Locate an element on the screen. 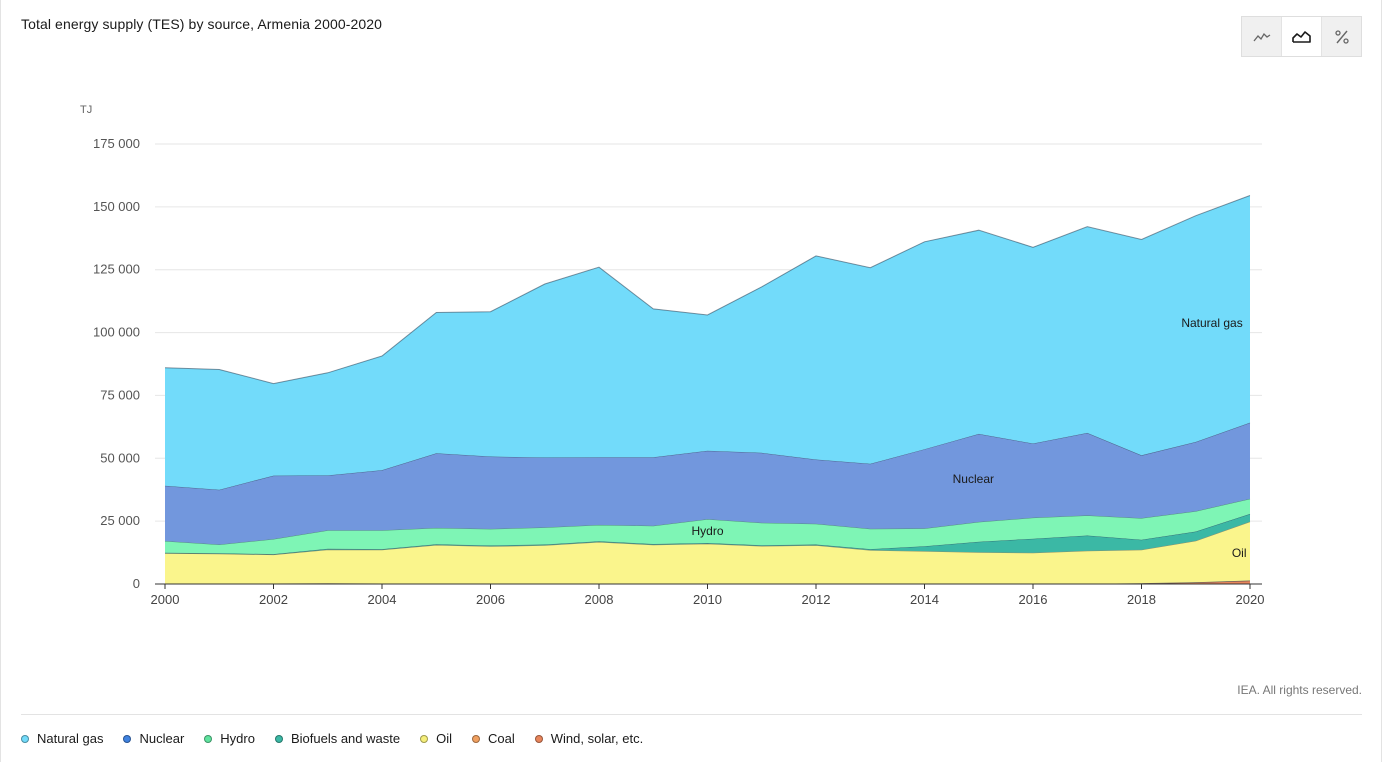  legend-item-coal: Coal is located at coordinates (493, 738).